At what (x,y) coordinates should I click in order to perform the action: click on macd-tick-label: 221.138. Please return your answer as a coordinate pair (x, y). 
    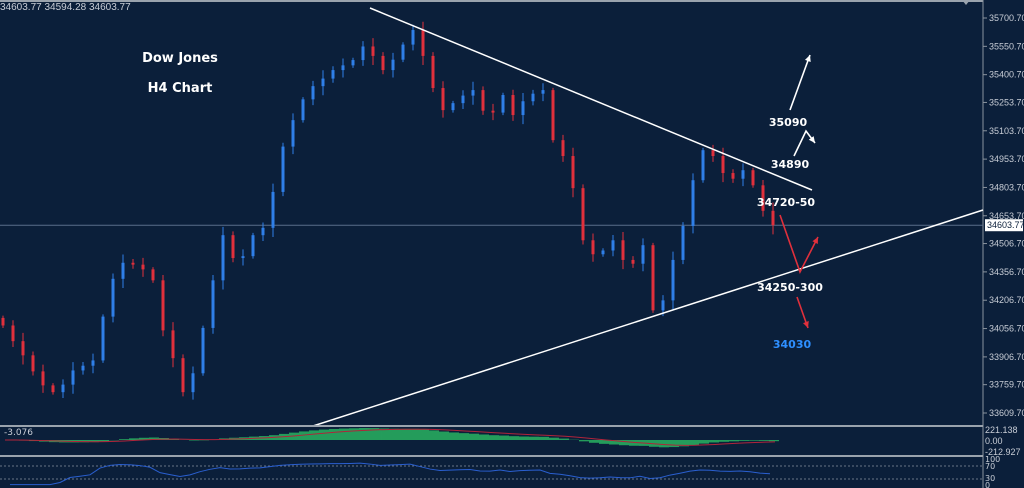
    Looking at the image, I should click on (1001, 430).